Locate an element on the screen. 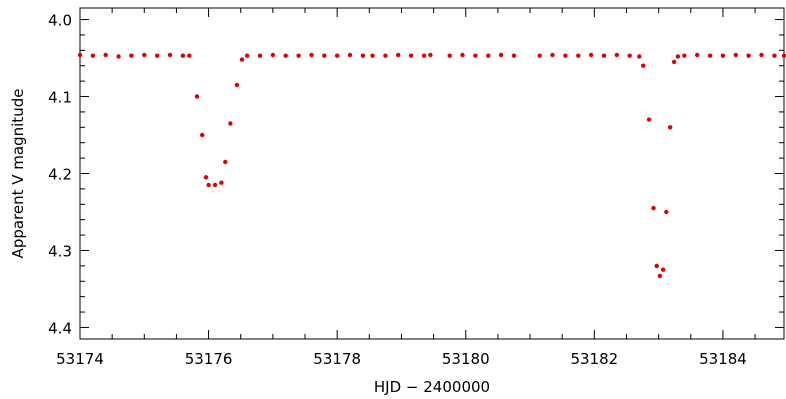 This screenshot has height=399, width=786. y-axis-label: Apparent V magnitude is located at coordinates (18, 174).